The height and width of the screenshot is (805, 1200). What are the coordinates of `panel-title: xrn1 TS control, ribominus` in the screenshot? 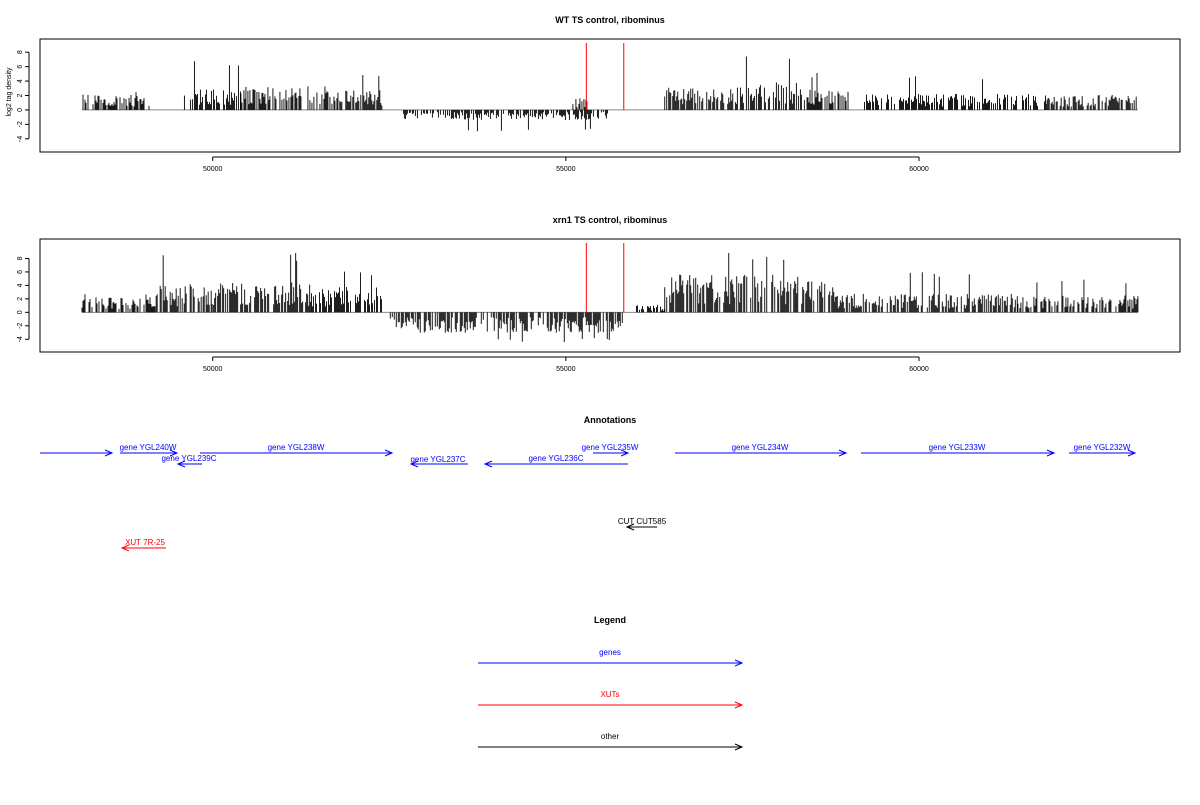 It's located at (610, 220).